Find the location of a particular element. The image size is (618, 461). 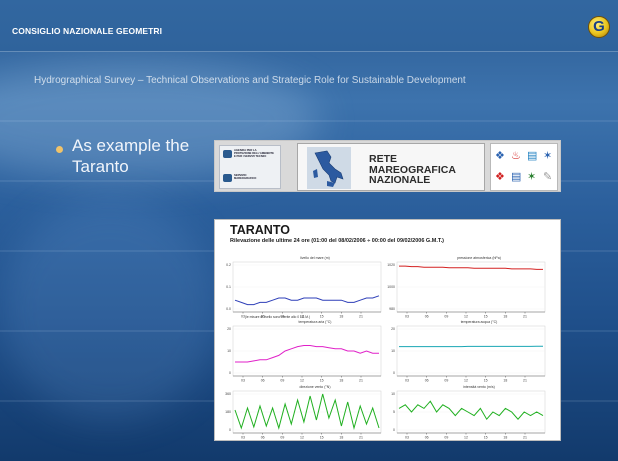

bullet-text: As example the Taranto is located at coordinates (222, 156).